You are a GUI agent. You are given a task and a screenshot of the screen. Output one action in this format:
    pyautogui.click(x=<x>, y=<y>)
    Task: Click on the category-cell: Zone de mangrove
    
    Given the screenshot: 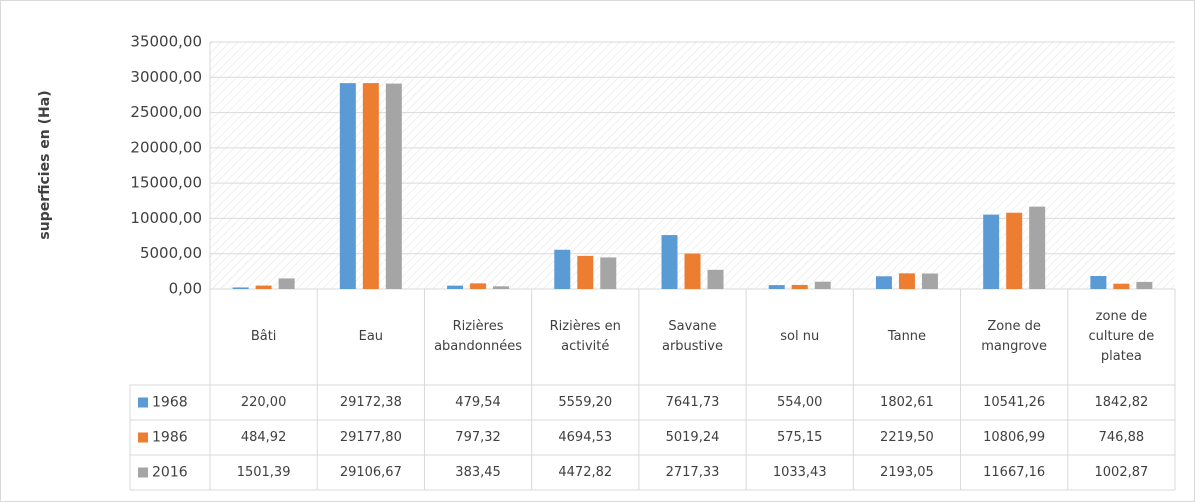 What is the action you would take?
    pyautogui.click(x=1014, y=336)
    